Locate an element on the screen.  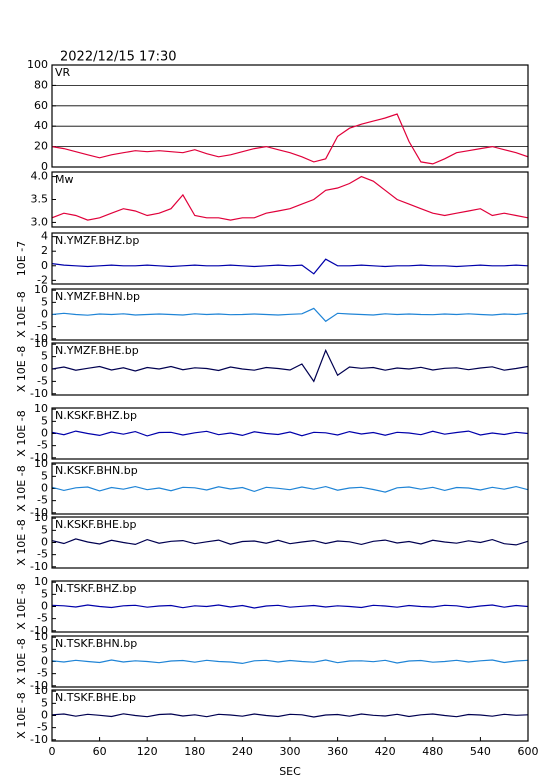
x-tick-label: 600 is located at coordinates (528, 751).